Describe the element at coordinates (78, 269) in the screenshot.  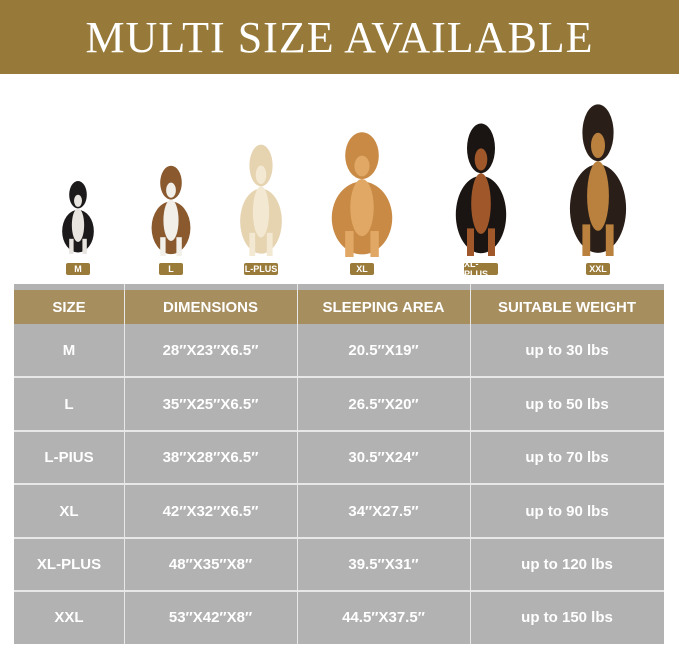
I see `size-tag-m: M` at that location.